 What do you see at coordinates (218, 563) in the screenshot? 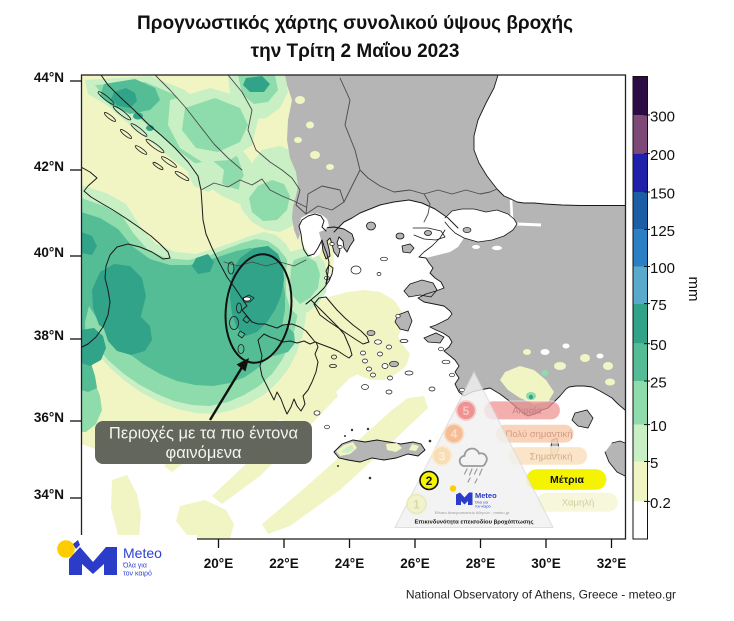
I see `svg-text: 20°E` at bounding box center [218, 563].